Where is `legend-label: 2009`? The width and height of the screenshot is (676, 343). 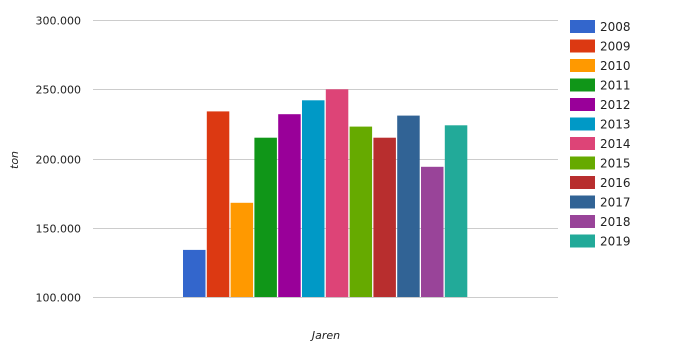
legend-label: 2009 is located at coordinates (615, 47).